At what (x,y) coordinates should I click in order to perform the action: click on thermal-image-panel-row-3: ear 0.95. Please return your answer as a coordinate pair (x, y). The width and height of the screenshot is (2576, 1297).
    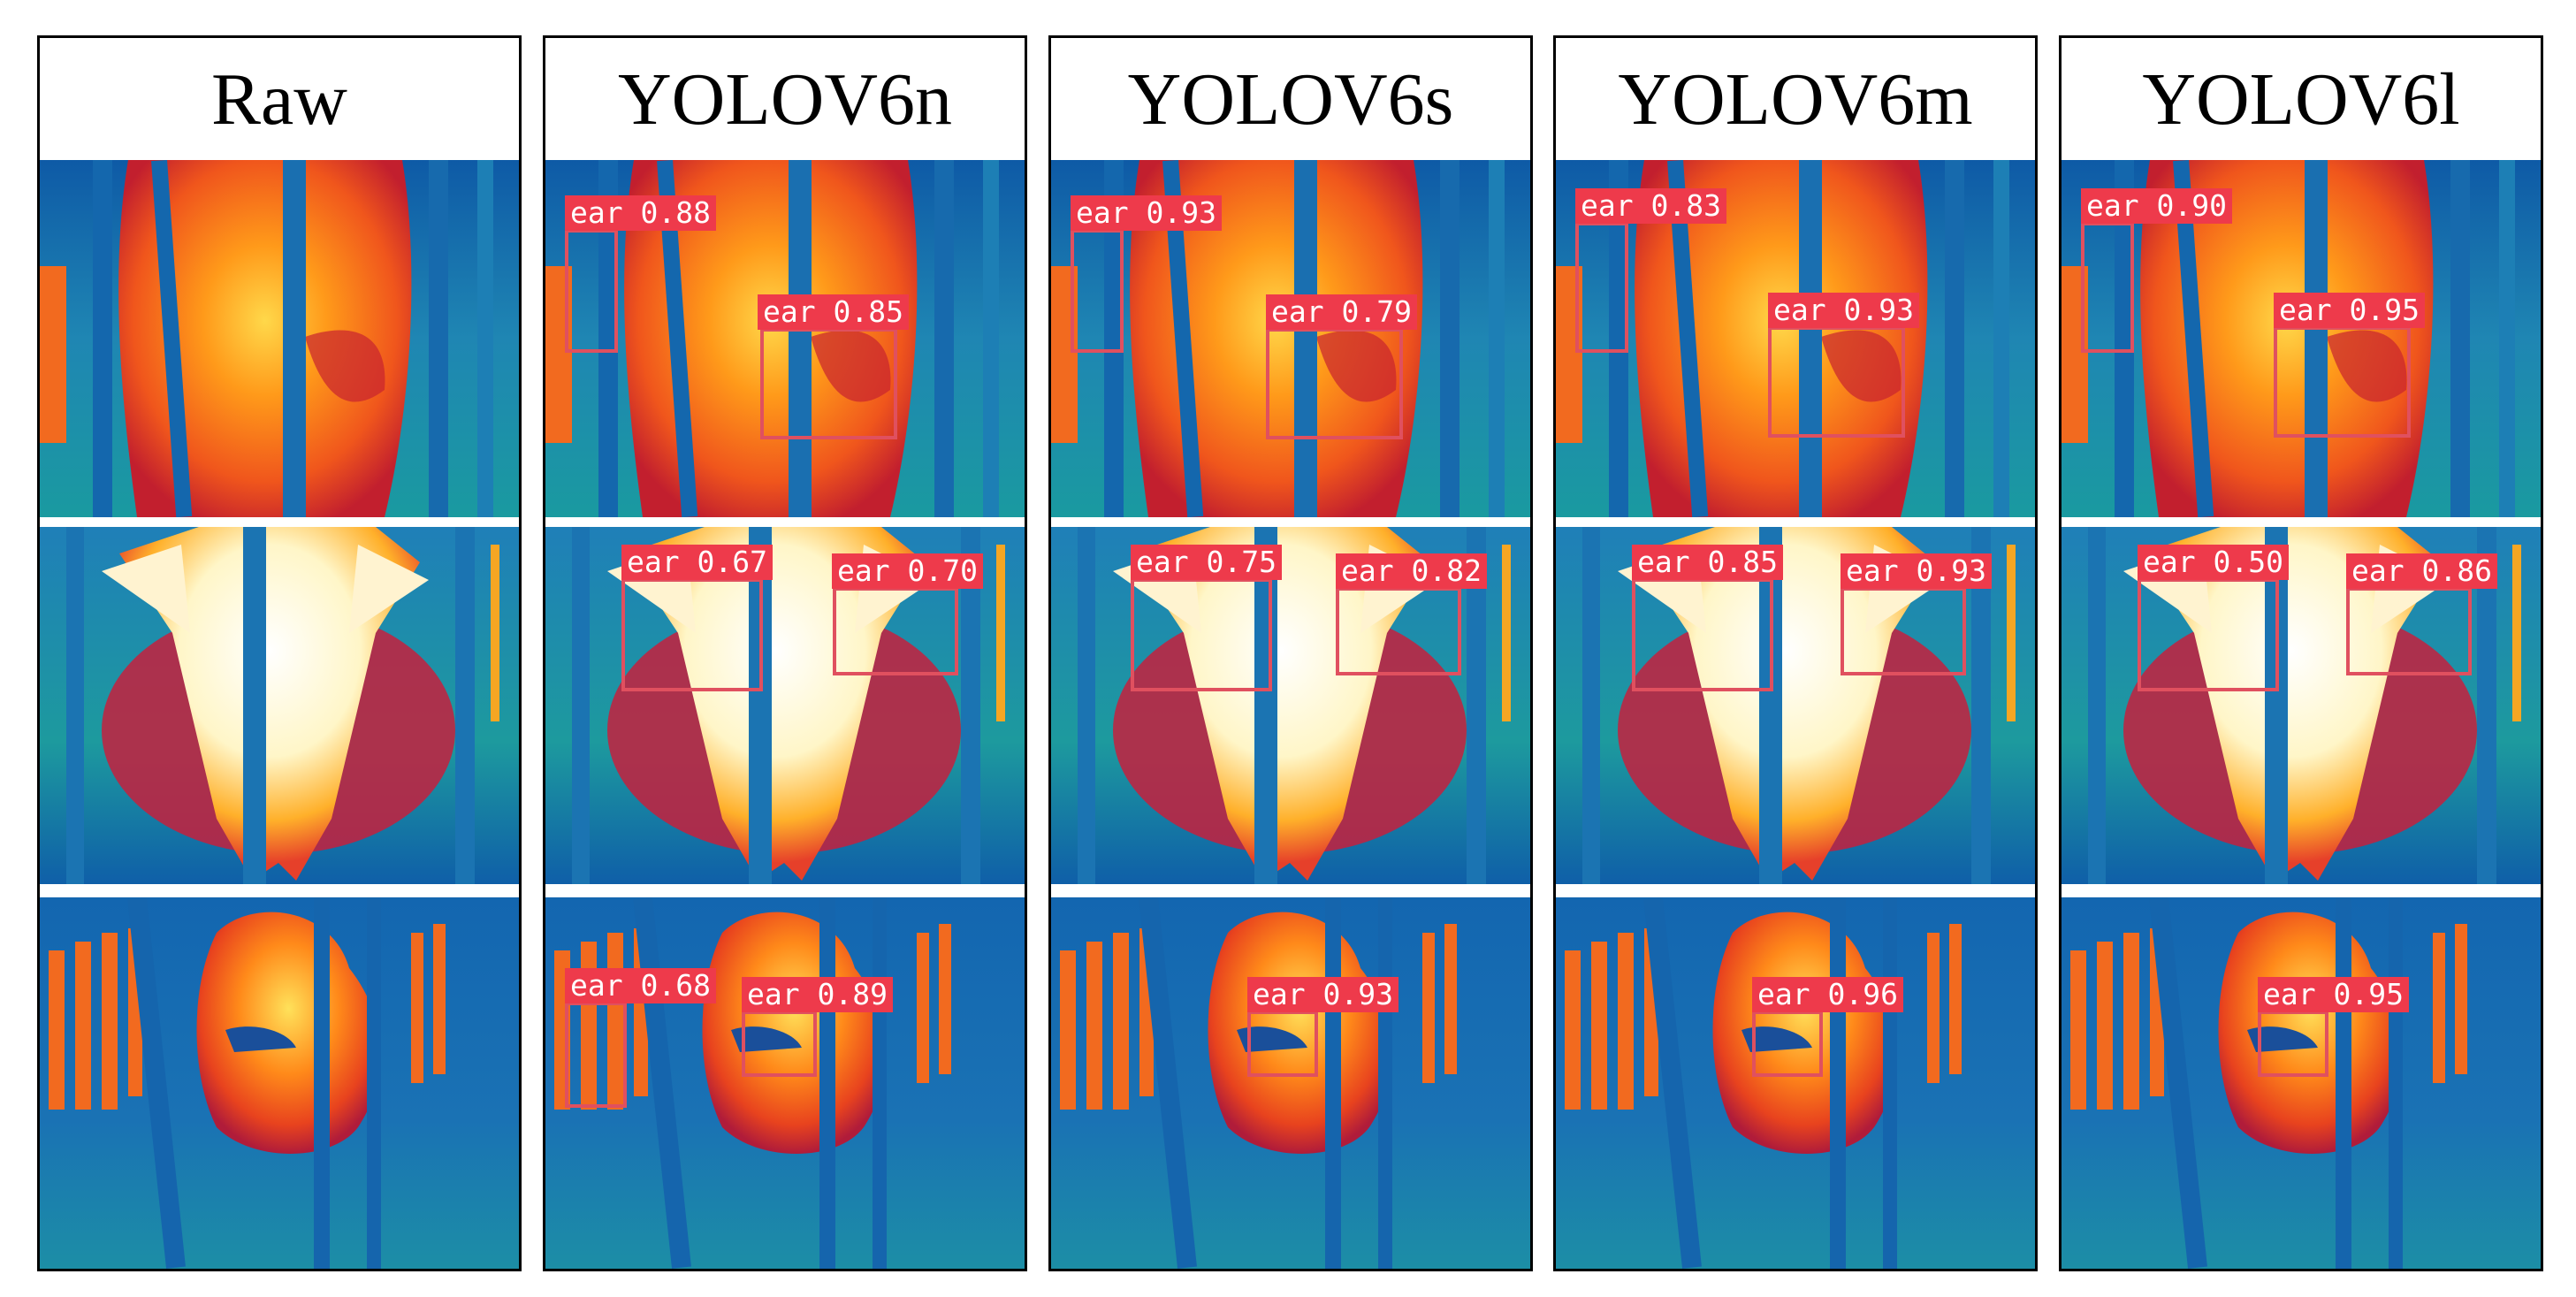
    Looking at the image, I should click on (2301, 1083).